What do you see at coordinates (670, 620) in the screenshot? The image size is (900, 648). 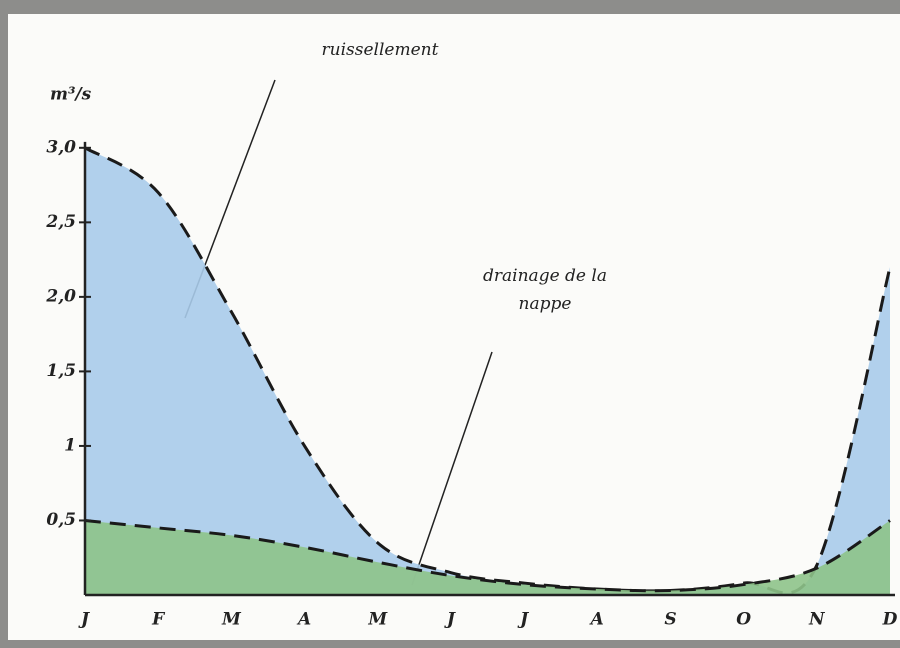 I see `x-tick-label: S` at bounding box center [670, 620].